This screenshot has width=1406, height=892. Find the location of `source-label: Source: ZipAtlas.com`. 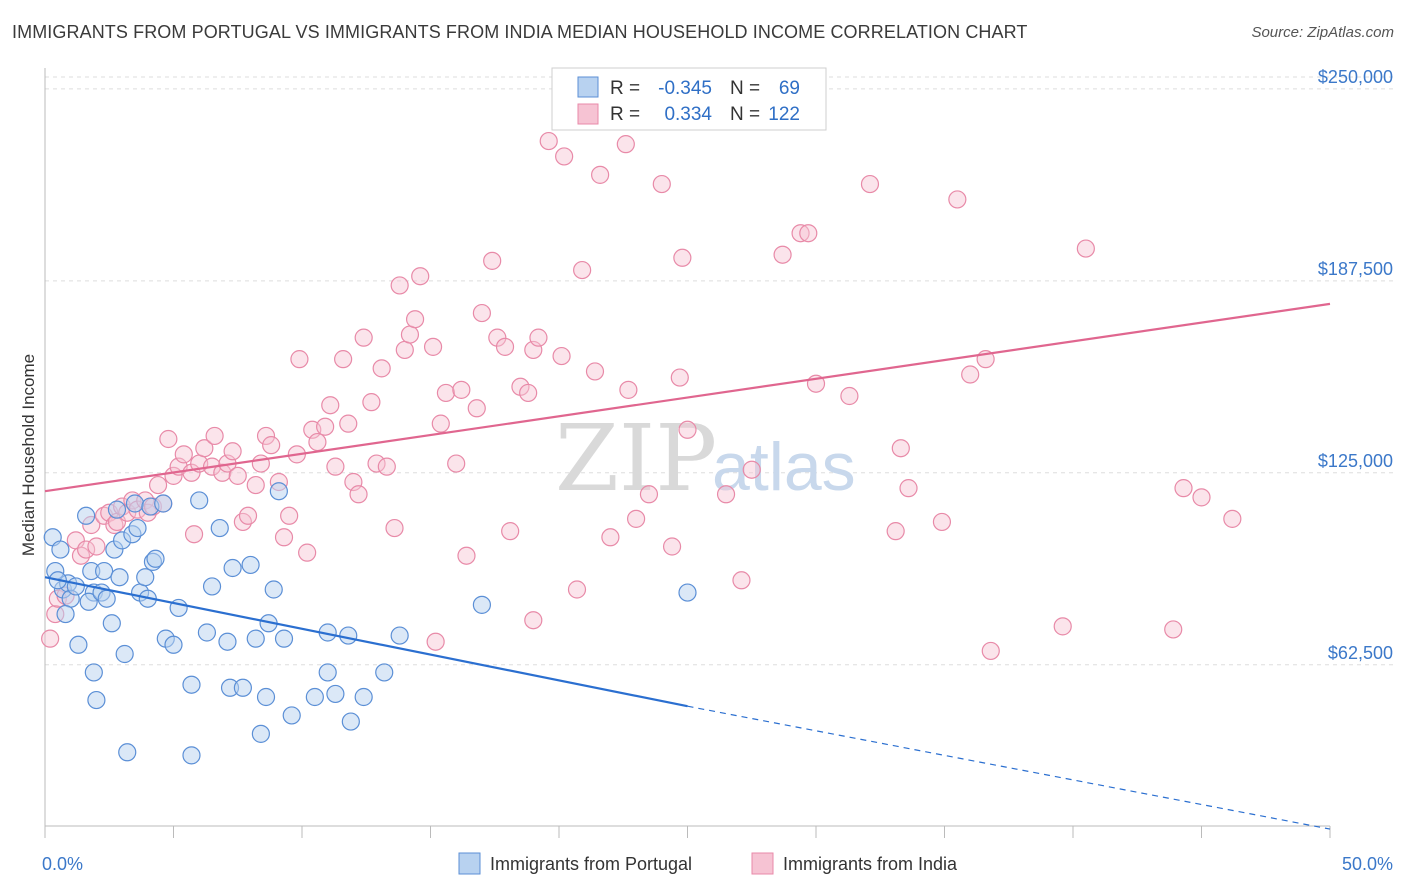

source-label: Source: ZipAtlas.com is located at coordinates (1322, 32).